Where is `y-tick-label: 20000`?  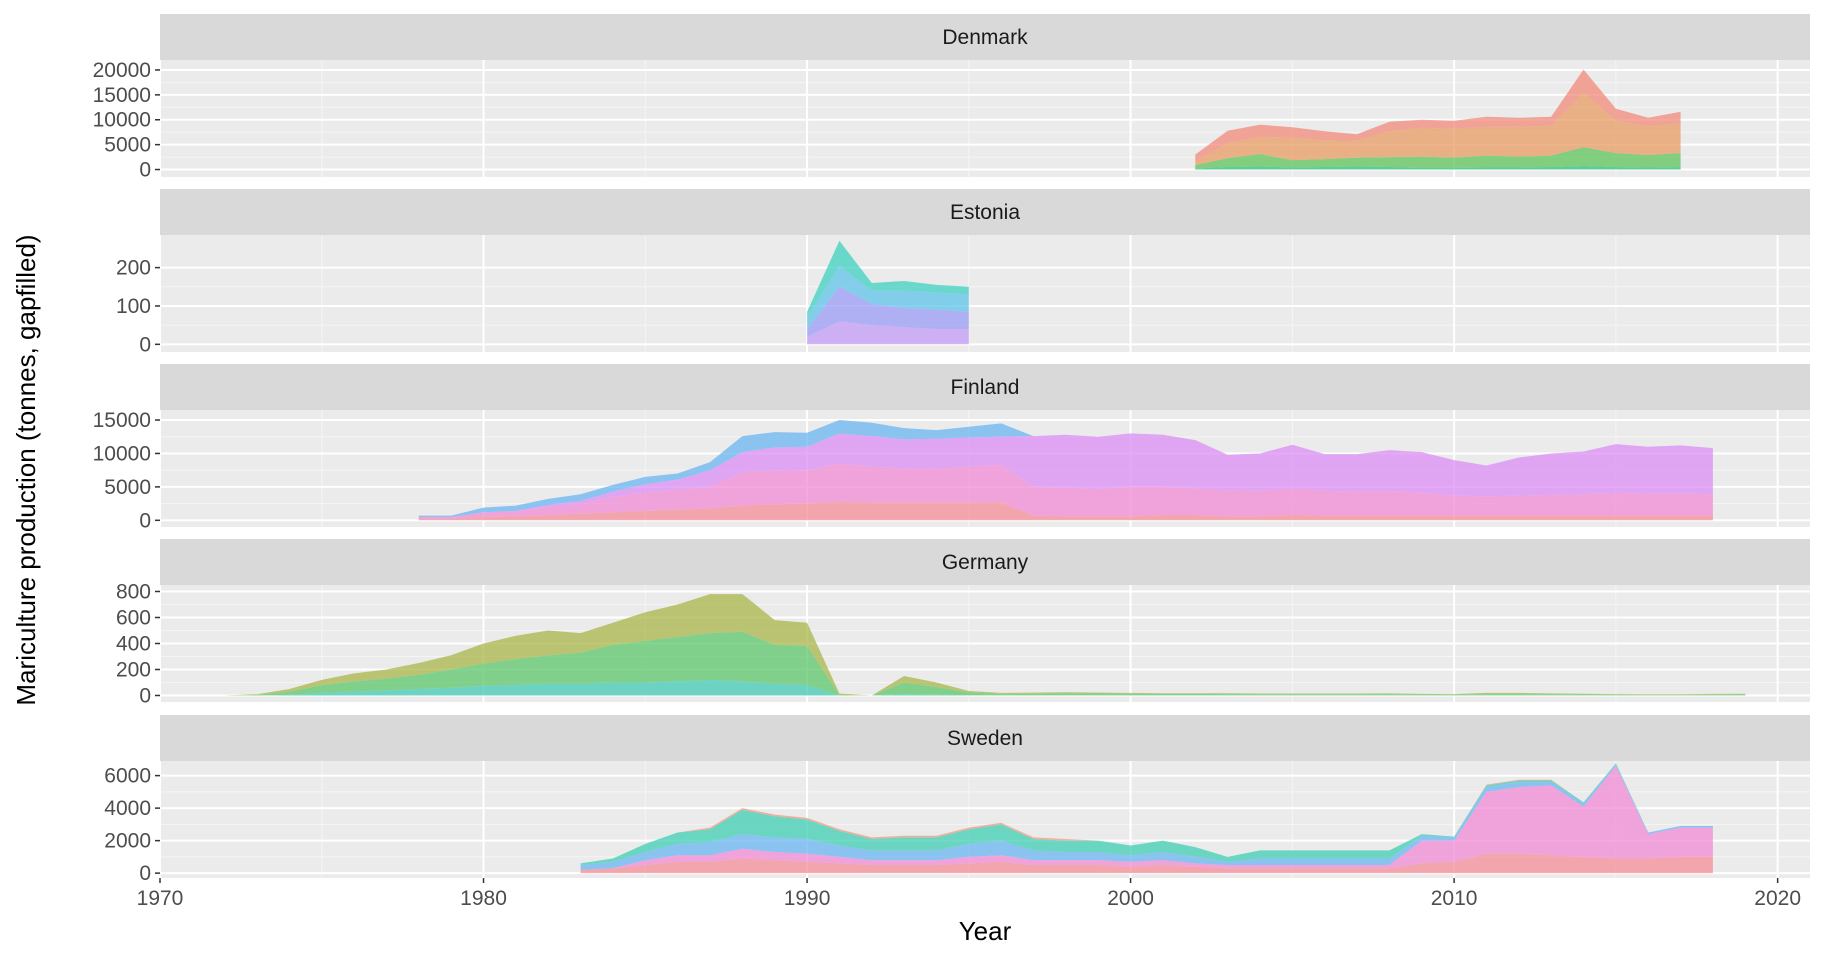
y-tick-label: 20000 is located at coordinates (122, 70).